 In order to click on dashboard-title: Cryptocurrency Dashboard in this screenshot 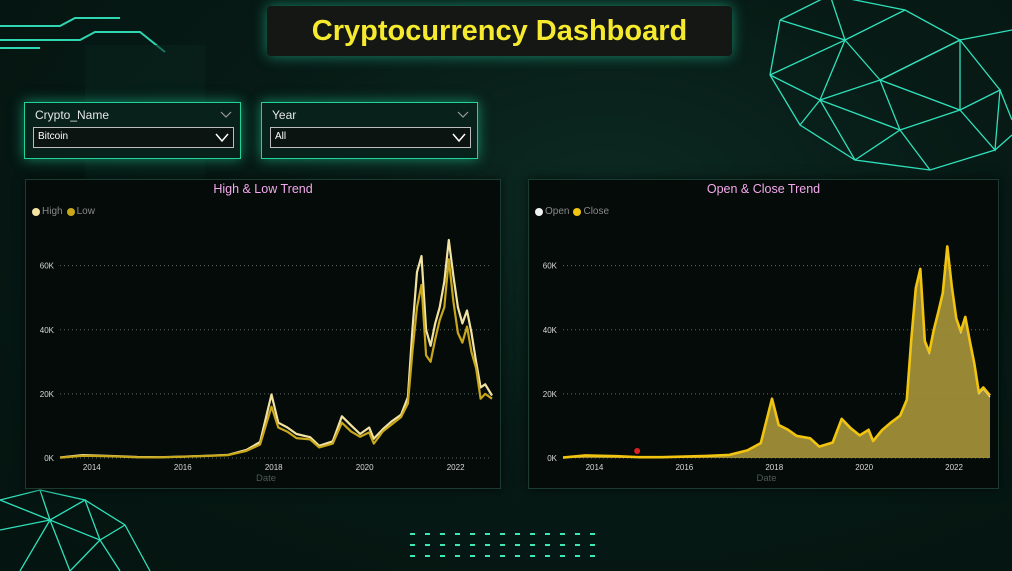, I will do `click(499, 30)`.